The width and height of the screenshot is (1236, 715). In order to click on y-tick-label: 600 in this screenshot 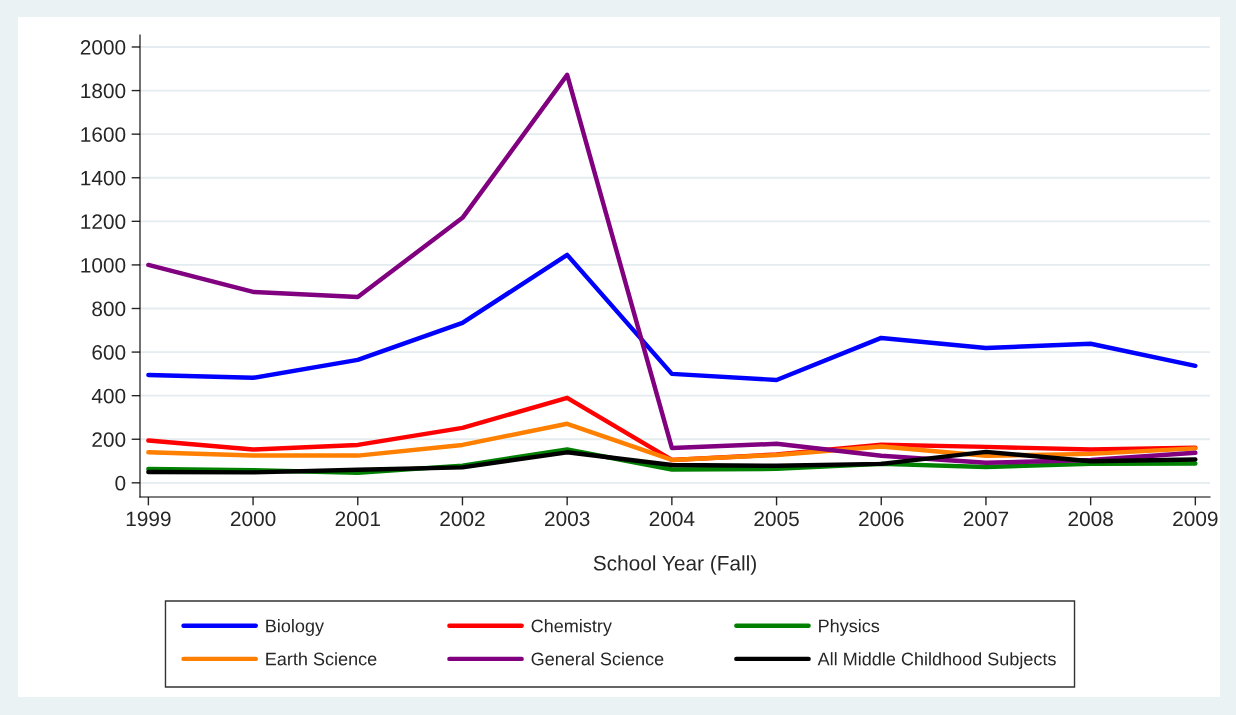, I will do `click(109, 352)`.